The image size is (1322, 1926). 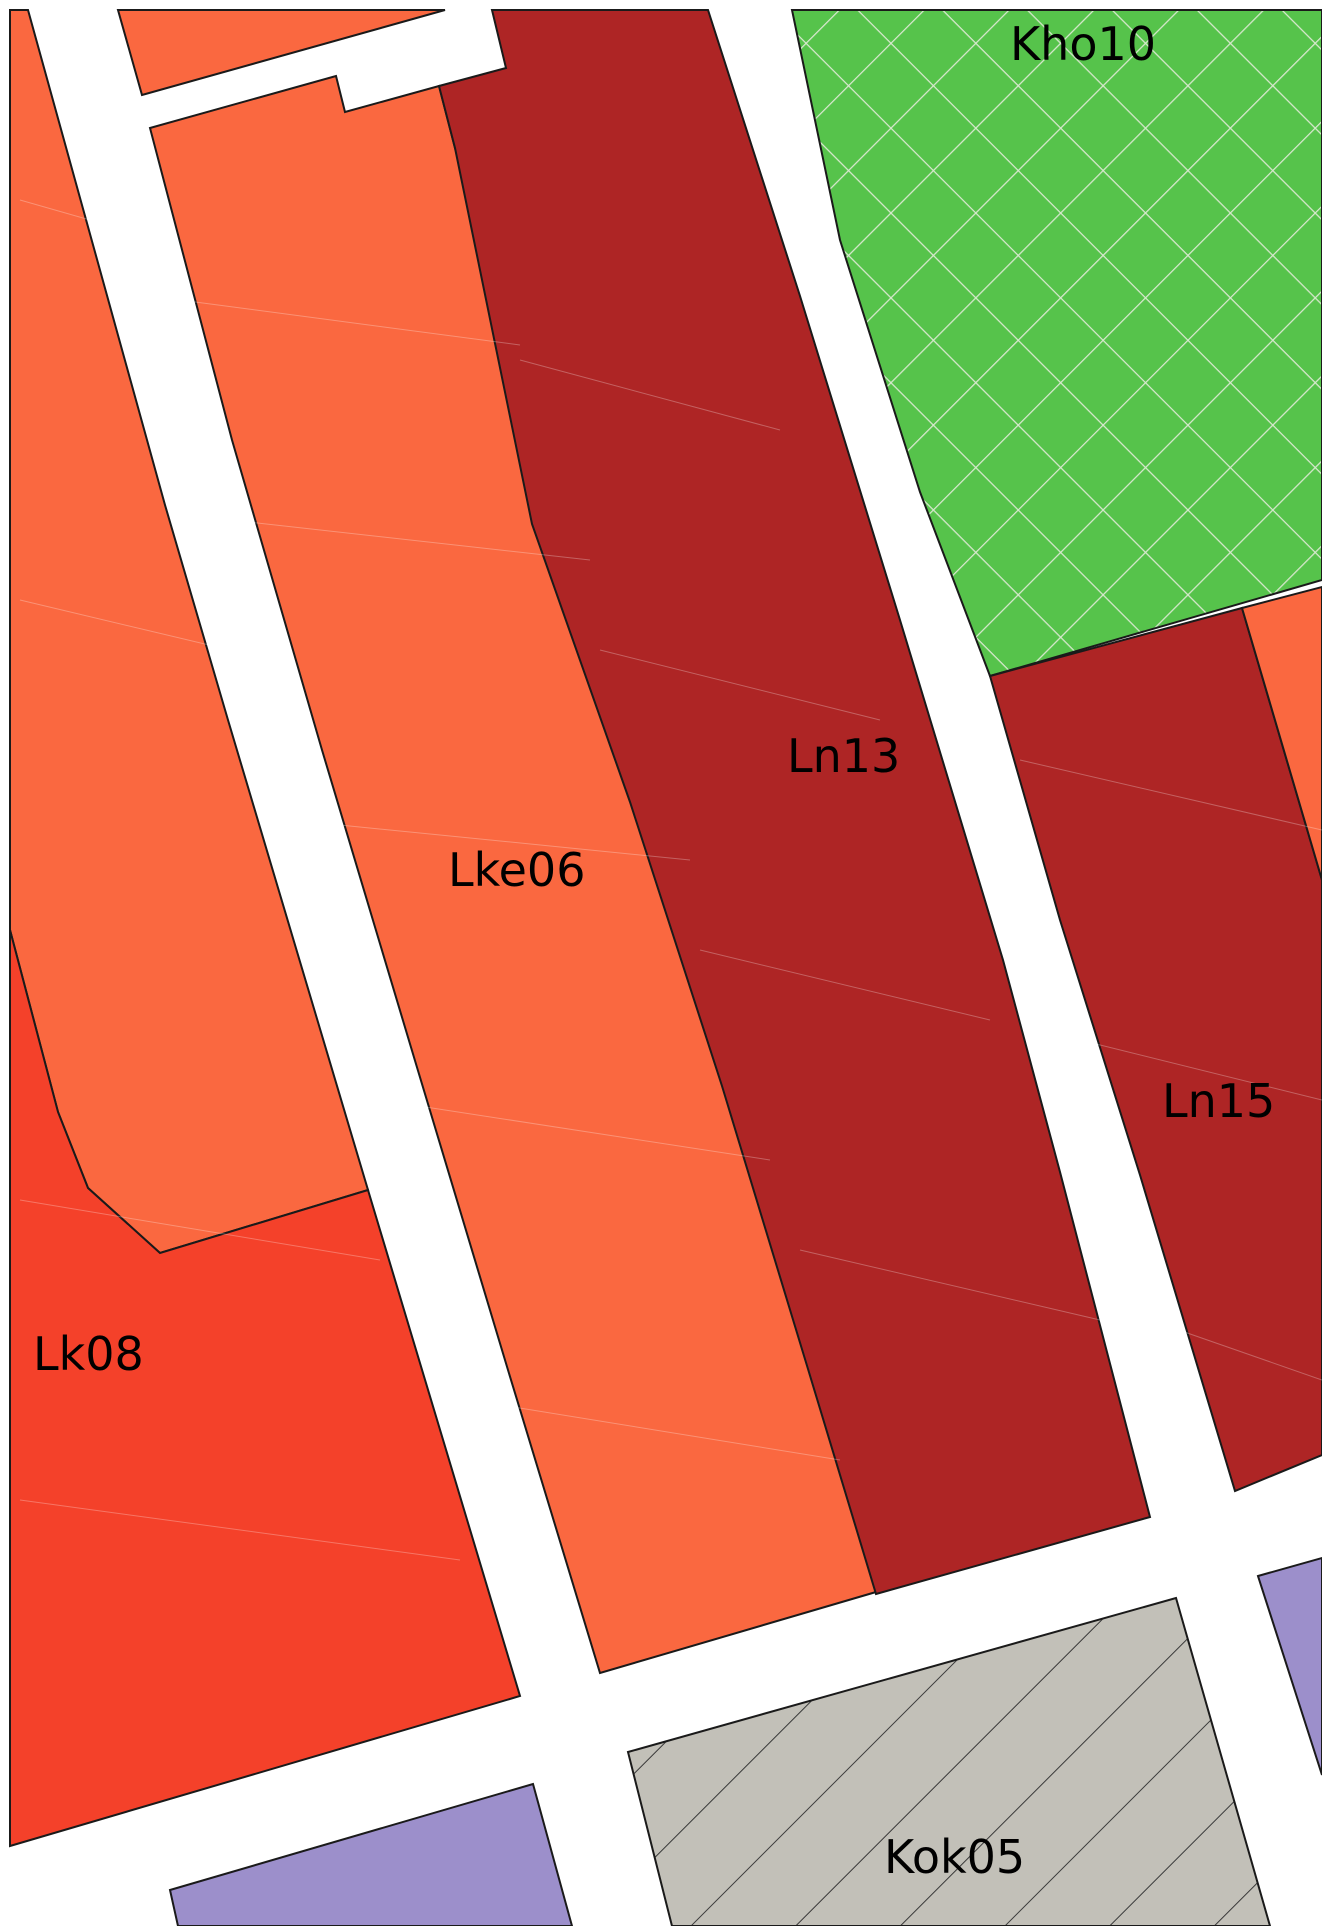 I want to click on zone-purple-bottom-right, so click(x=1289, y=1666).